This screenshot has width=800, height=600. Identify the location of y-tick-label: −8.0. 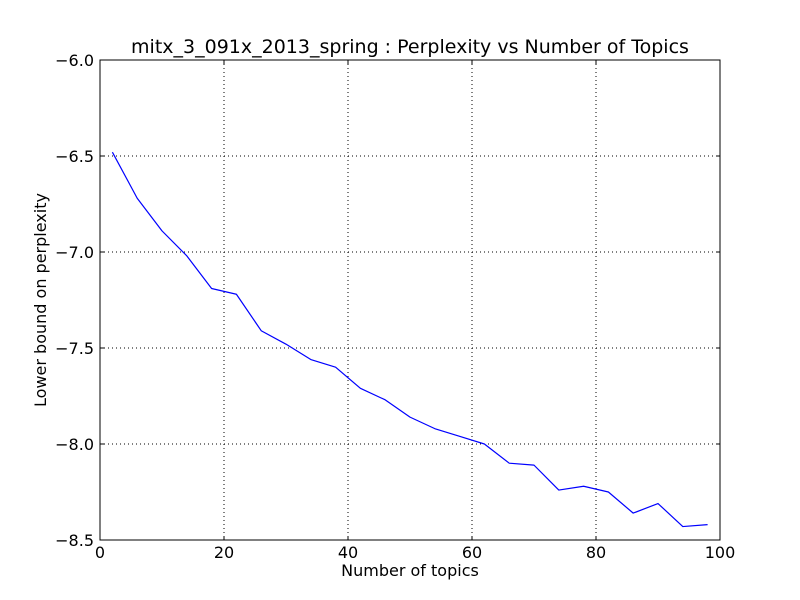
(74, 444).